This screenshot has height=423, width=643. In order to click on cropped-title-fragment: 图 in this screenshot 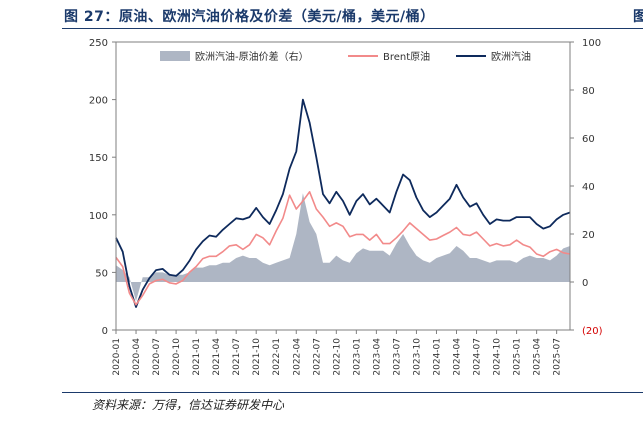, I will do `click(638, 17)`.